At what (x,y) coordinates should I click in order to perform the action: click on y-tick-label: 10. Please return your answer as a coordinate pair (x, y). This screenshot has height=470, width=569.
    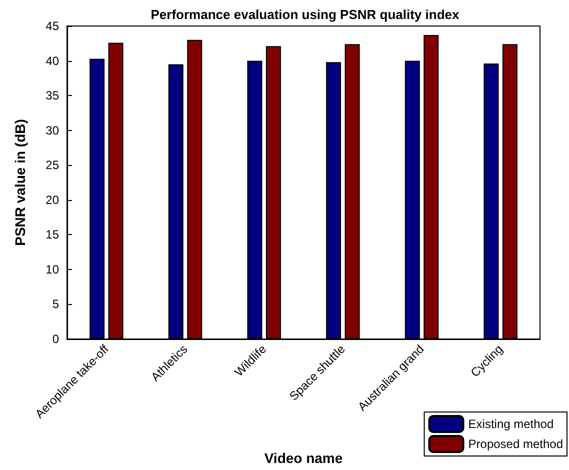
    Looking at the image, I should click on (53, 269).